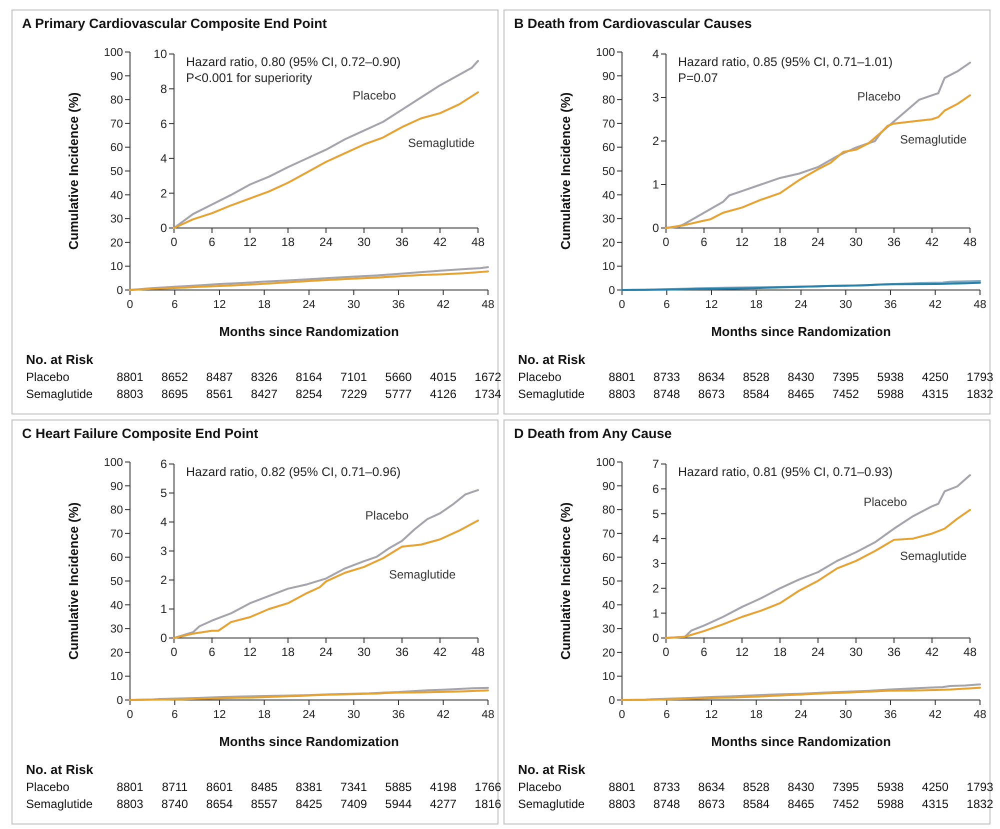  What do you see at coordinates (264, 804) in the screenshot?
I see `text: Semaglutide 8803 8740 8654 8557 8425 7409 5944 4277 1816` at bounding box center [264, 804].